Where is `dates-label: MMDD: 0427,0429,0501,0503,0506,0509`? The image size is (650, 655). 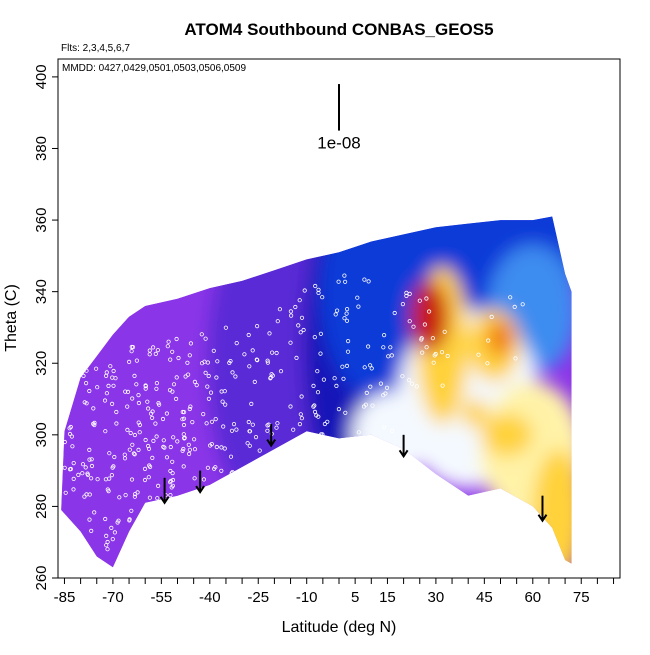
dates-label: MMDD: 0427,0429,0501,0503,0506,0509 is located at coordinates (154, 68).